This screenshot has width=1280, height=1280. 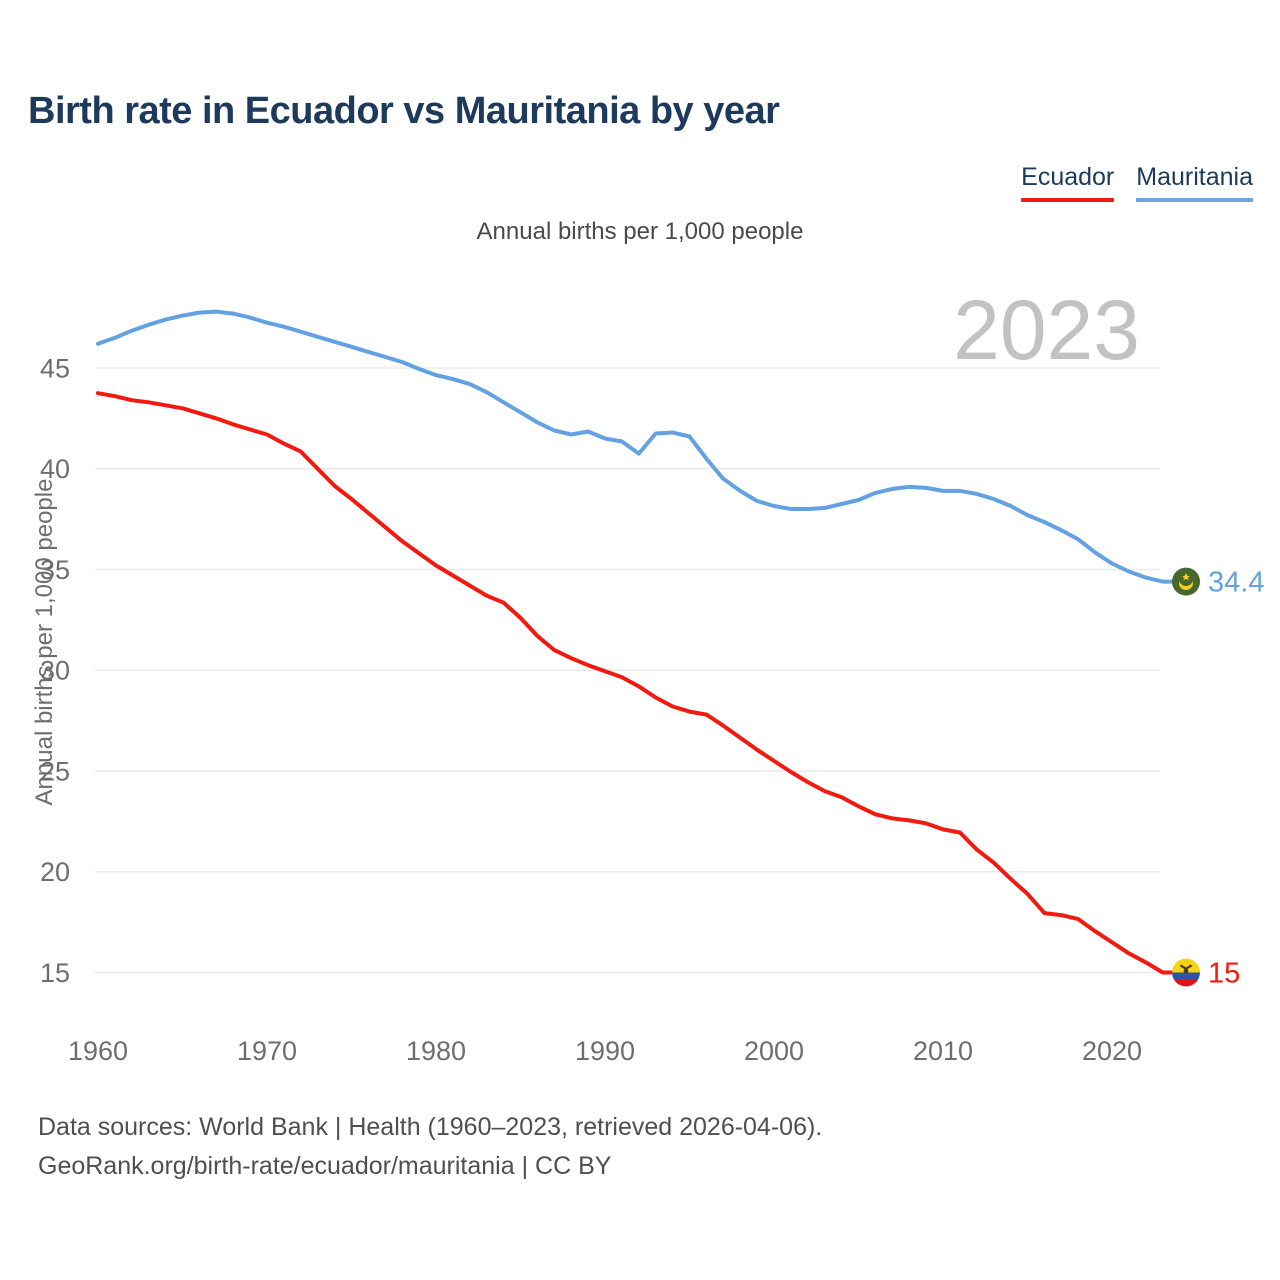 I want to click on legend: Ecuador Mauritania, so click(x=1137, y=182).